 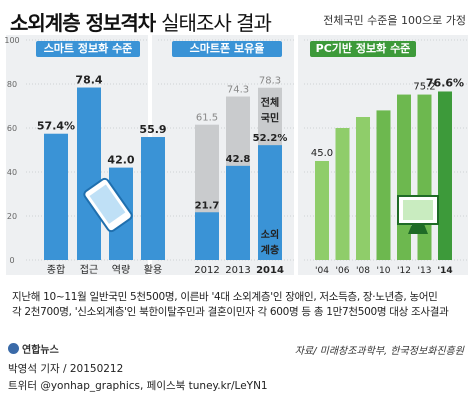 I want to click on bar-value-label-disadvantaged: 21.7, so click(x=207, y=205).